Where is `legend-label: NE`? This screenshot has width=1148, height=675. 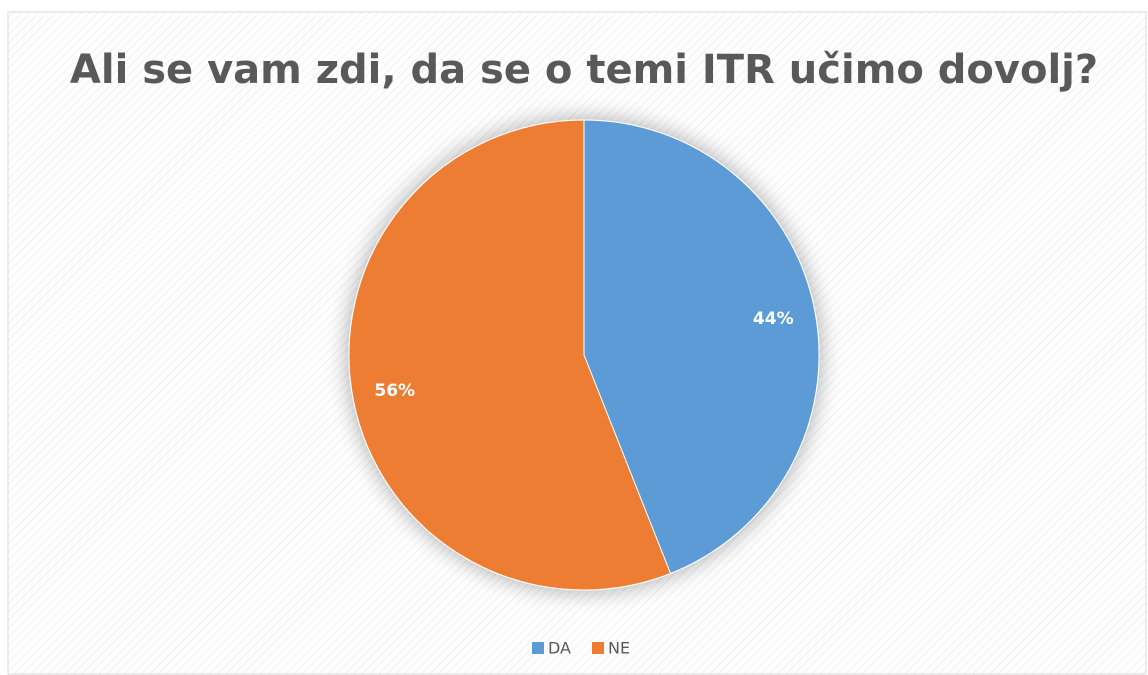
legend-label: NE is located at coordinates (619, 648).